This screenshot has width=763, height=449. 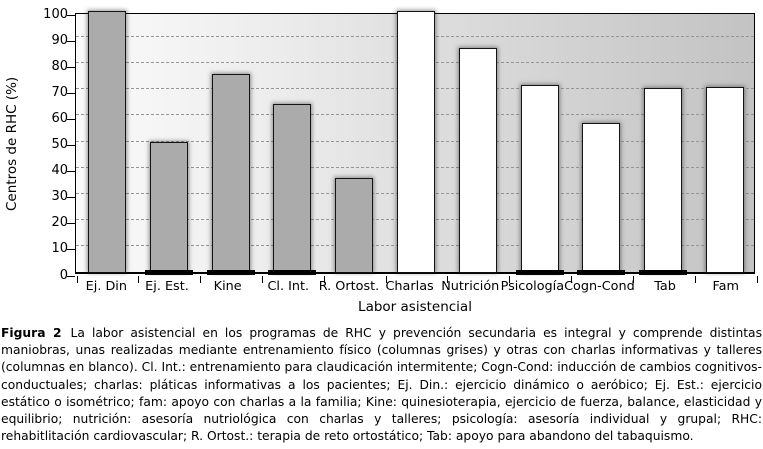 I want to click on bar-kine, so click(x=230, y=172).